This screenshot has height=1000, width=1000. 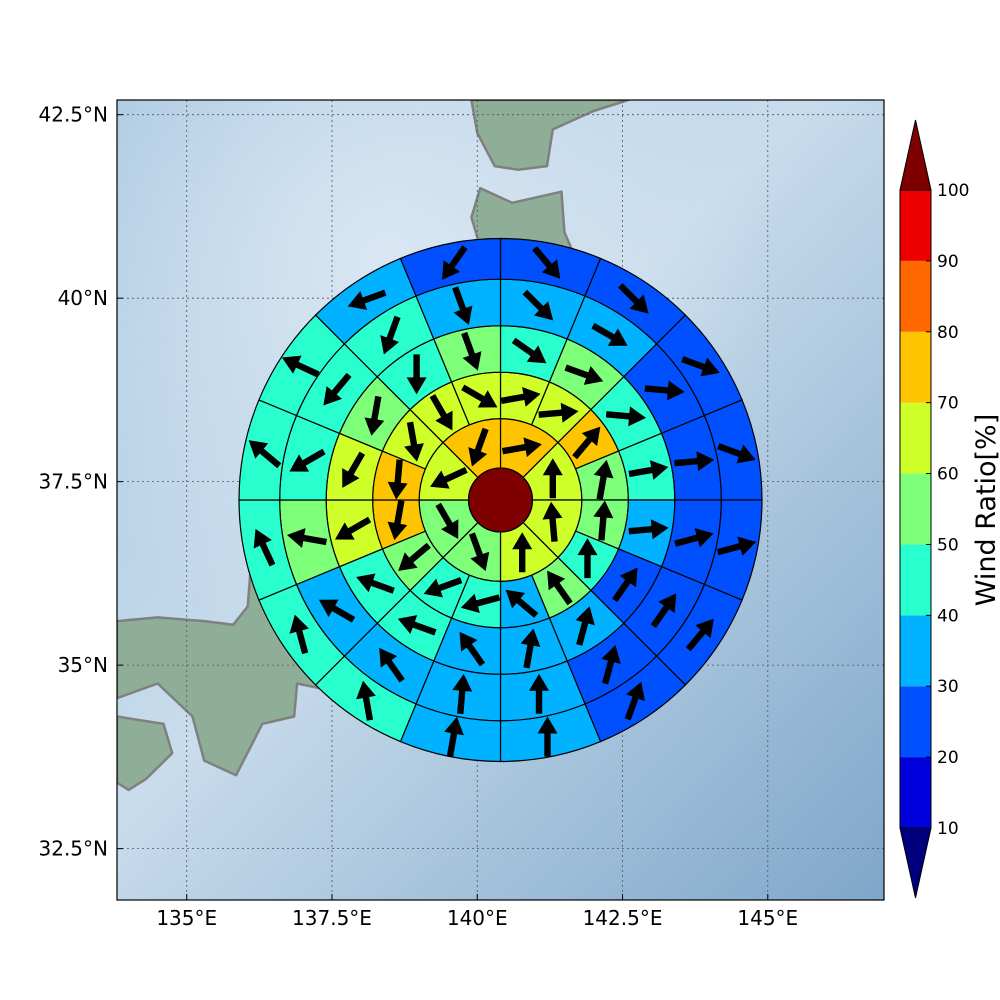 What do you see at coordinates (74, 849) in the screenshot?
I see `y-tick-label: 32.5°N` at bounding box center [74, 849].